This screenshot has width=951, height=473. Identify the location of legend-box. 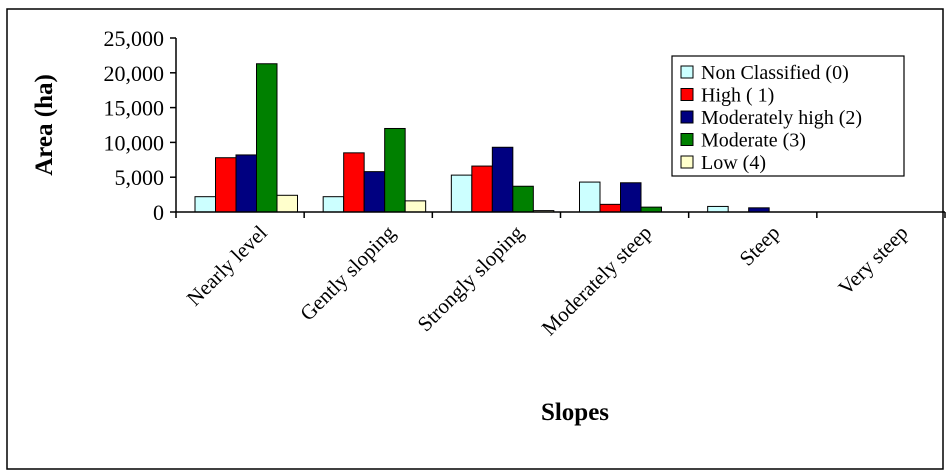
(788, 116).